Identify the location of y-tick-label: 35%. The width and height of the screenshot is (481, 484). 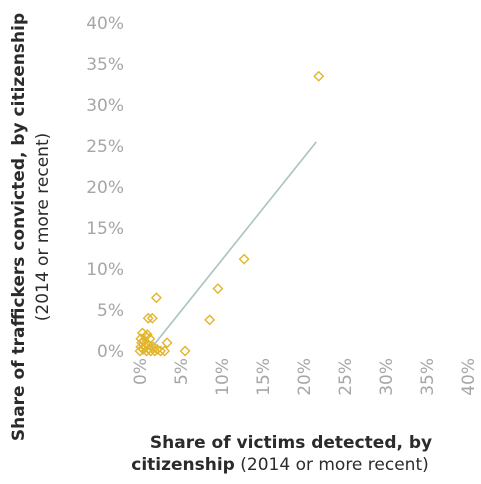
(105, 65).